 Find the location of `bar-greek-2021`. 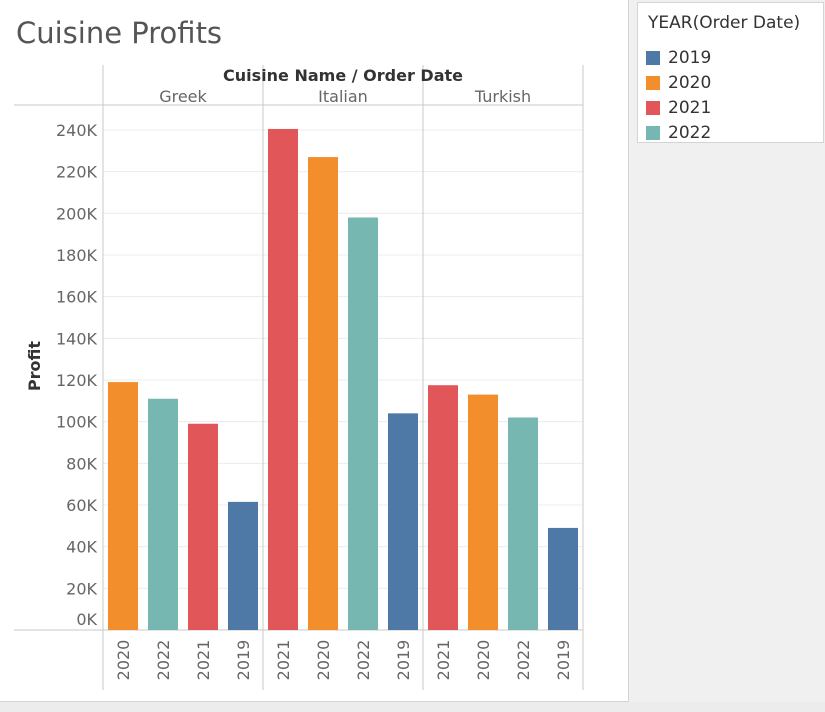

bar-greek-2021 is located at coordinates (203, 526).